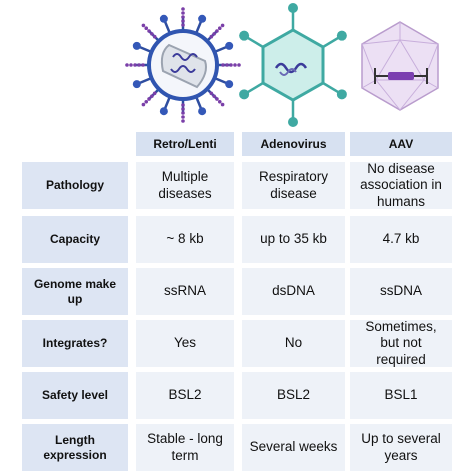 Image resolution: width=474 pixels, height=476 pixels. What do you see at coordinates (185, 185) in the screenshot?
I see `table-cell: Multiple diseases` at bounding box center [185, 185].